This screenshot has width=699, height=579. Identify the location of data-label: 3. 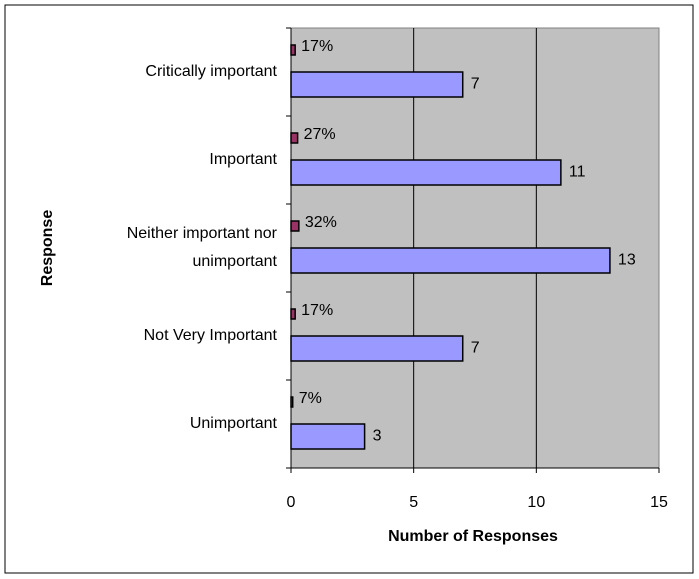
(377, 436).